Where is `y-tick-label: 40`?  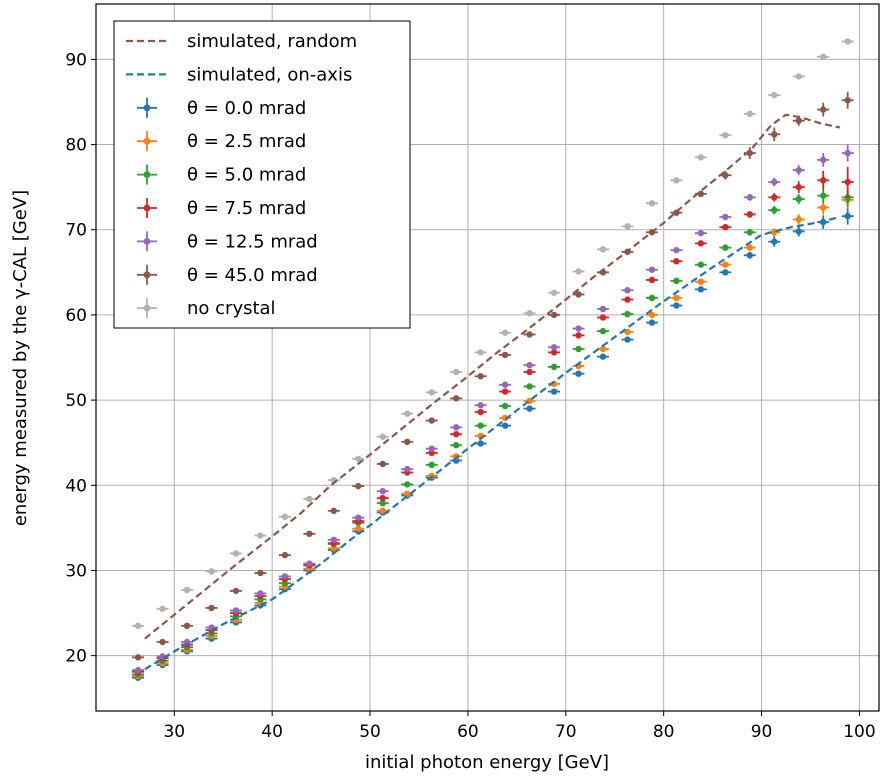
y-tick-label: 40 is located at coordinates (76, 486).